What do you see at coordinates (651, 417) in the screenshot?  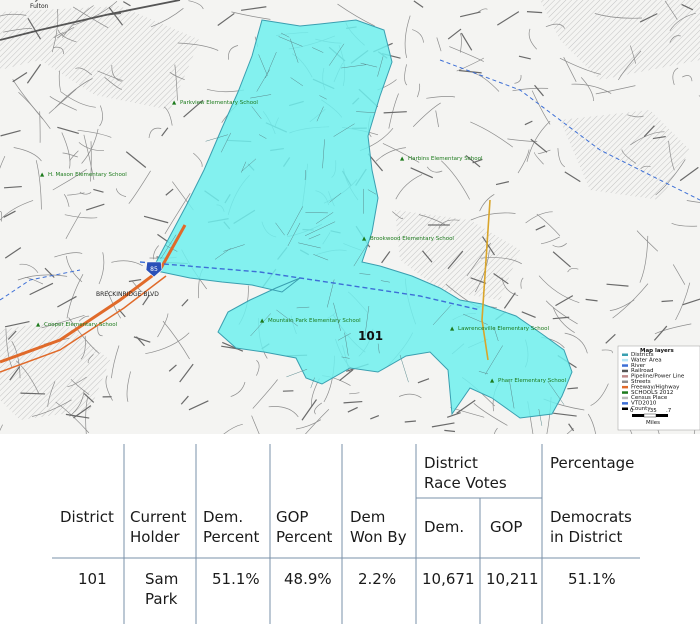 I see `scale-bar: 0 .35 .7 Miles` at bounding box center [651, 417].